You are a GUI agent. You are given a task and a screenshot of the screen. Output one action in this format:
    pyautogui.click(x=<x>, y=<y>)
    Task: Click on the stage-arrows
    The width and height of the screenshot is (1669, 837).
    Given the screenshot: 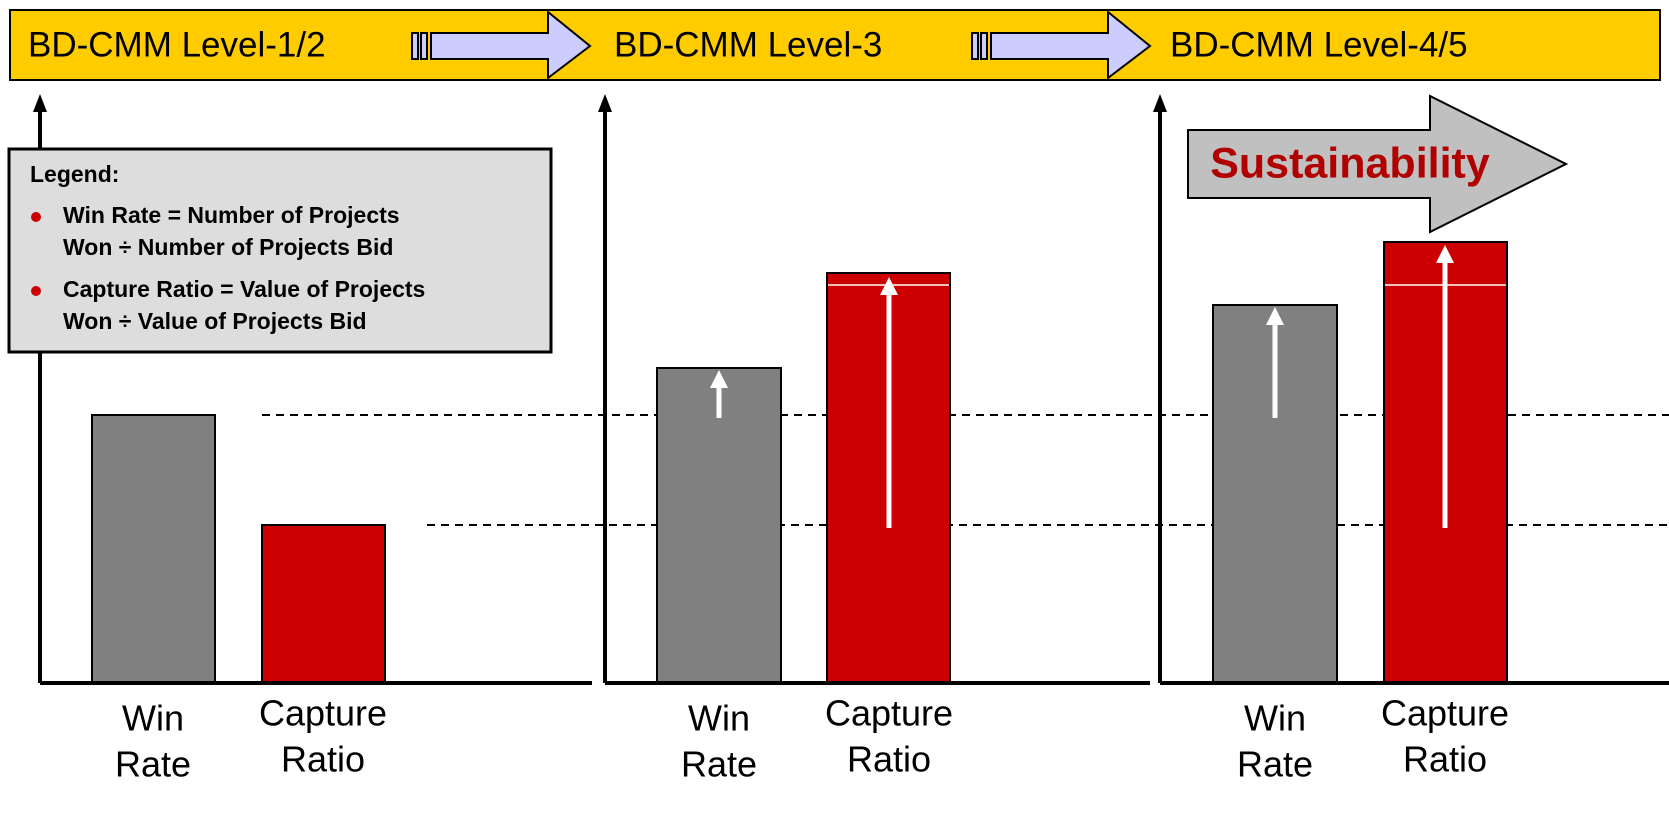 What is the action you would take?
    pyautogui.click(x=781, y=45)
    